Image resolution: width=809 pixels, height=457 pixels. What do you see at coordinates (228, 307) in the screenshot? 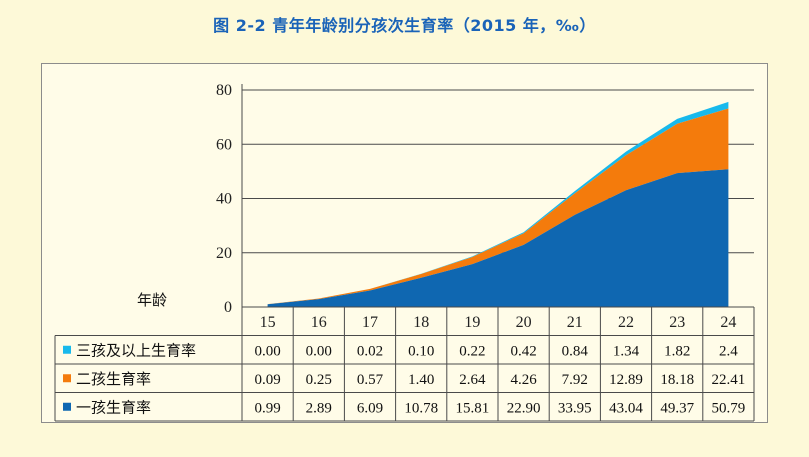
I see `y-tick-label: 0` at bounding box center [228, 307].